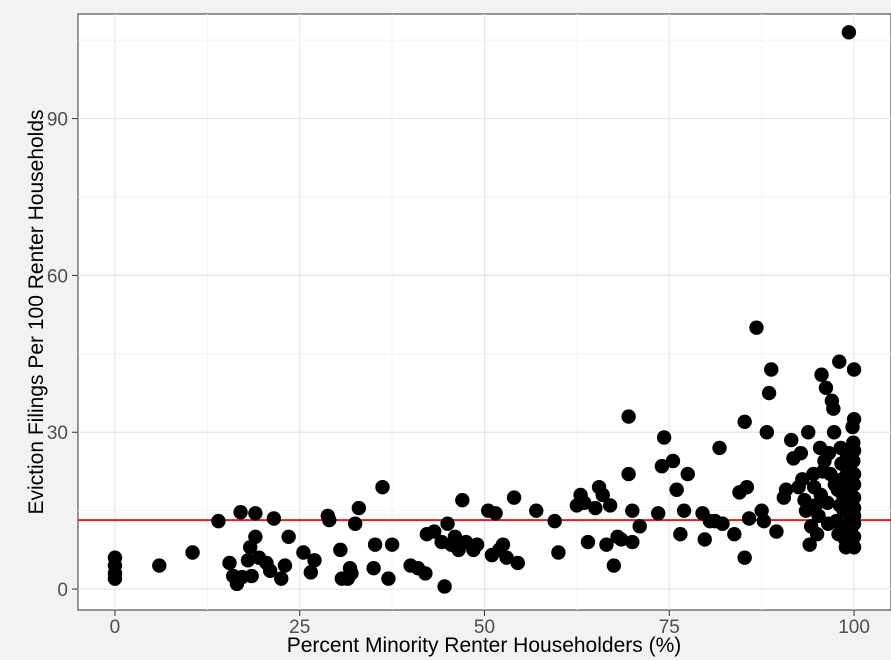 This screenshot has height=660, width=891. I want to click on x-tick-label-3: 75, so click(669, 627).